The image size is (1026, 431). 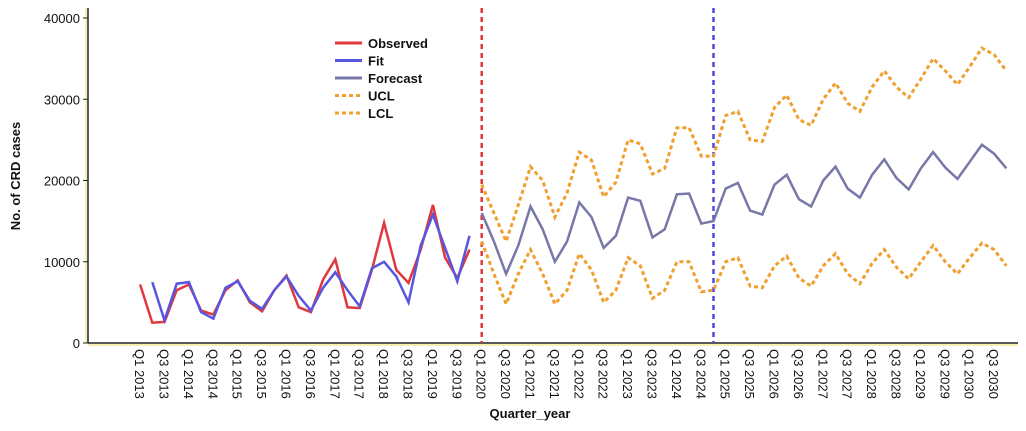 What do you see at coordinates (15, 176) in the screenshot?
I see `y-axis-title: No. of CRD cases` at bounding box center [15, 176].